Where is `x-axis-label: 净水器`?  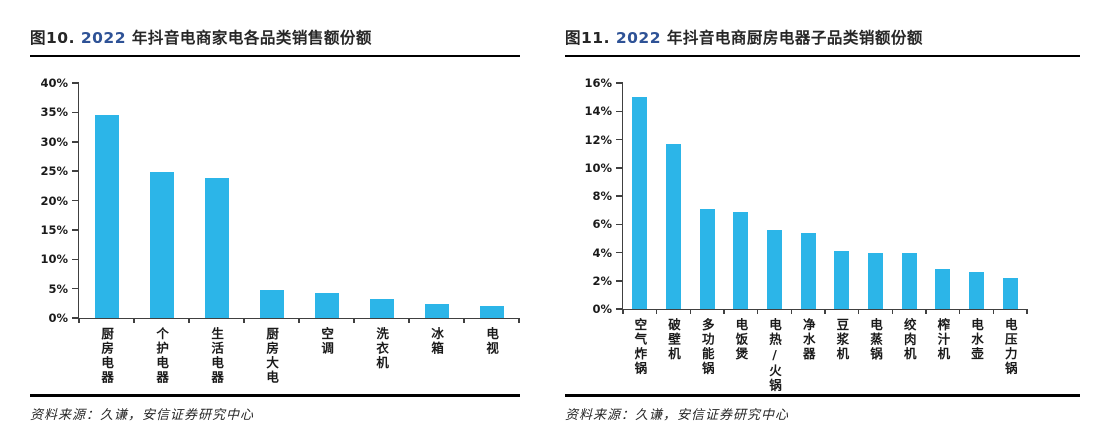 x-axis-label: 净水器 is located at coordinates (808, 340).